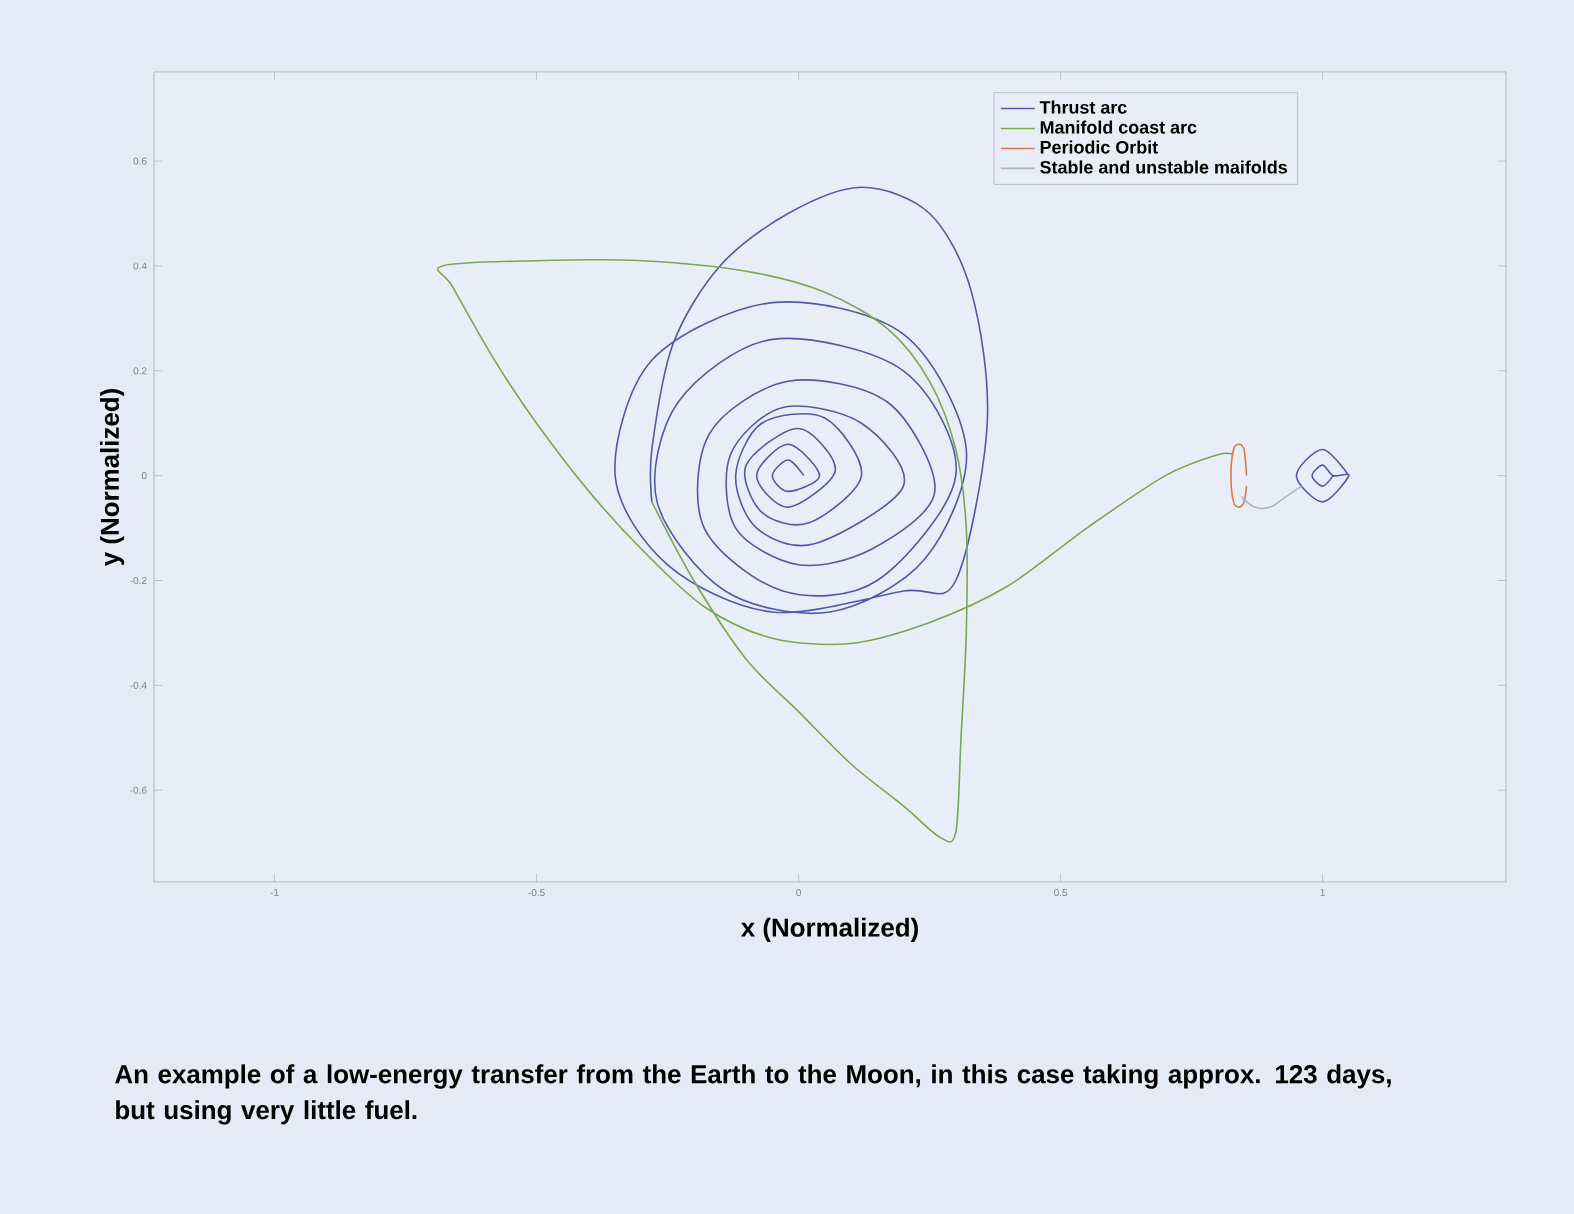  What do you see at coordinates (1239, 475) in the screenshot?
I see `line-series` at bounding box center [1239, 475].